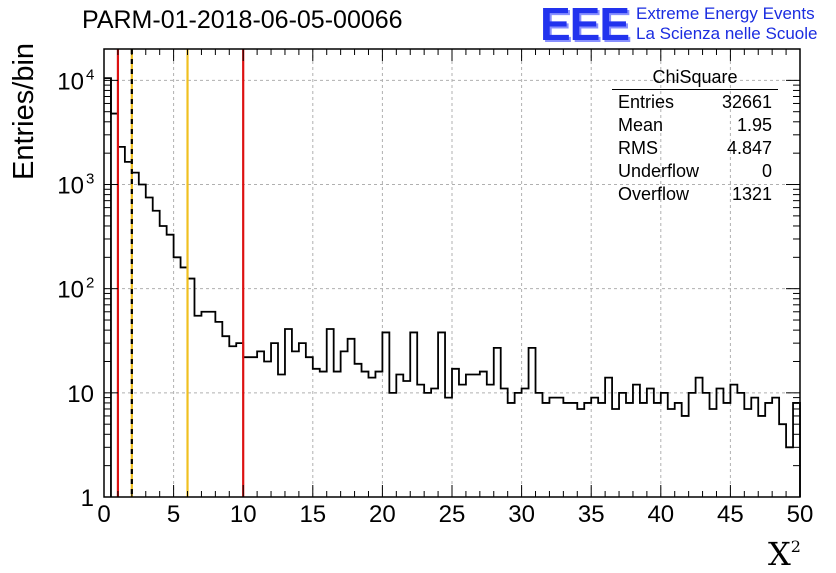  Describe the element at coordinates (312, 514) in the screenshot. I see `x-tick-label: 15` at that location.